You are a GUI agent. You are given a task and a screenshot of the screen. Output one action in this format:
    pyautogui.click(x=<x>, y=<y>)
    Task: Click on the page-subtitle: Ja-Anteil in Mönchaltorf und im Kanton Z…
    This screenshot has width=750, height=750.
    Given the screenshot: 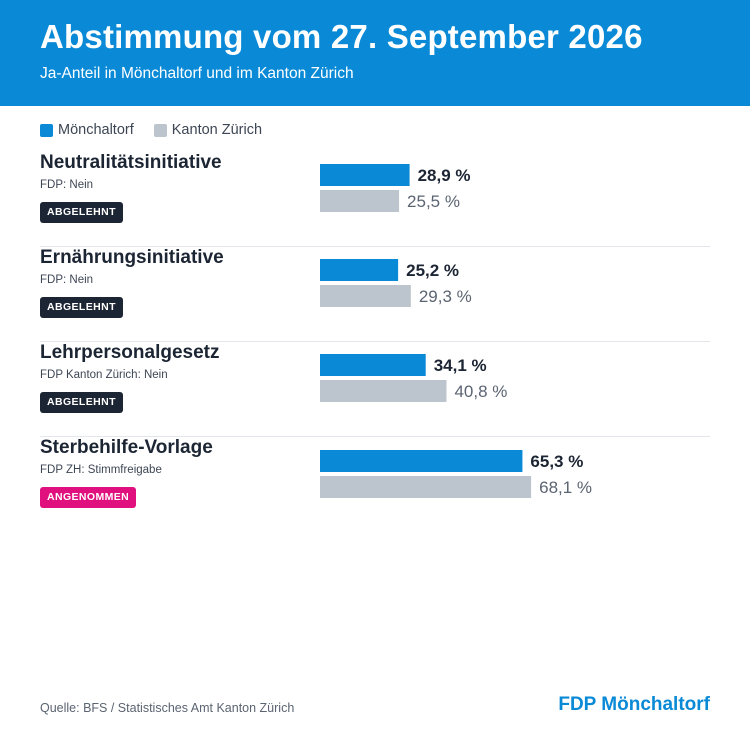 What is the action you would take?
    pyautogui.click(x=197, y=73)
    